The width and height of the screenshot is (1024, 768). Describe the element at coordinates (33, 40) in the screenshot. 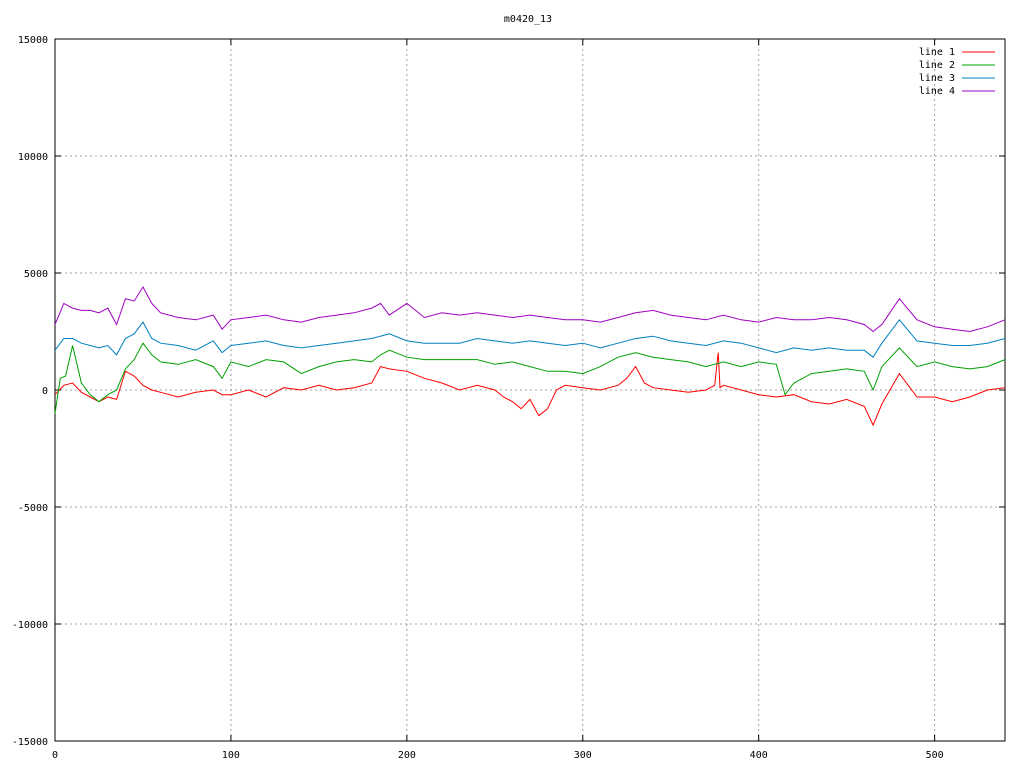

I see `y-tick-label: 15000` at that location.